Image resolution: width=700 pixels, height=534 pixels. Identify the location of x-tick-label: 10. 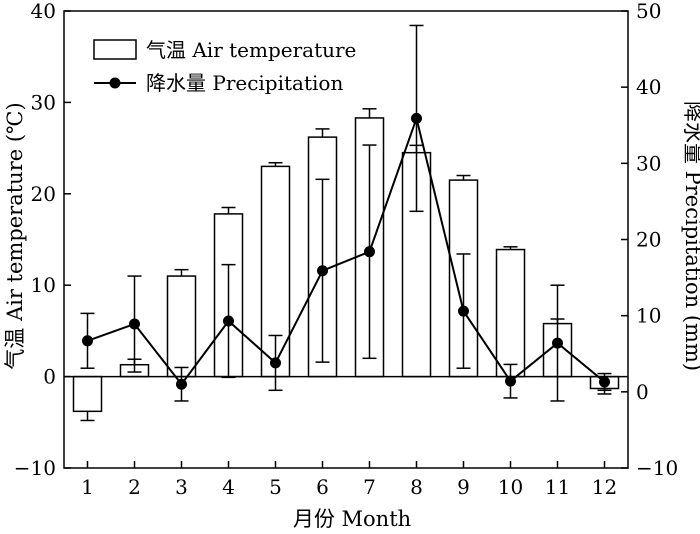
(510, 487).